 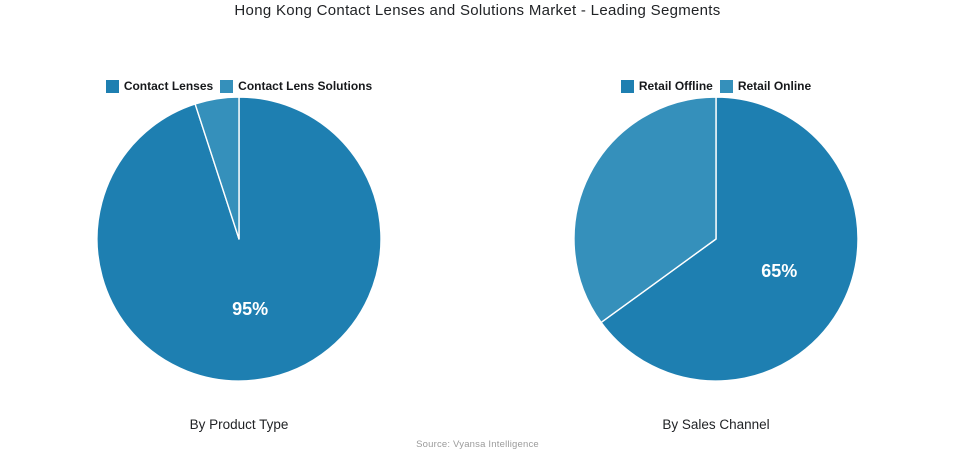 I want to click on legend-label: Contact Lens Solutions, so click(x=305, y=86).